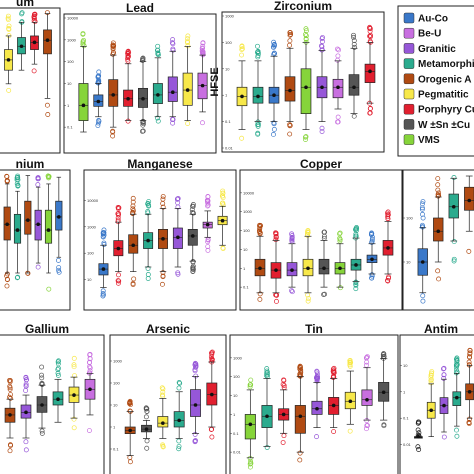 This screenshot has width=474, height=474. Describe the element at coordinates (72, 39) in the screenshot. I see `y-tick-label: 1000` at that location.